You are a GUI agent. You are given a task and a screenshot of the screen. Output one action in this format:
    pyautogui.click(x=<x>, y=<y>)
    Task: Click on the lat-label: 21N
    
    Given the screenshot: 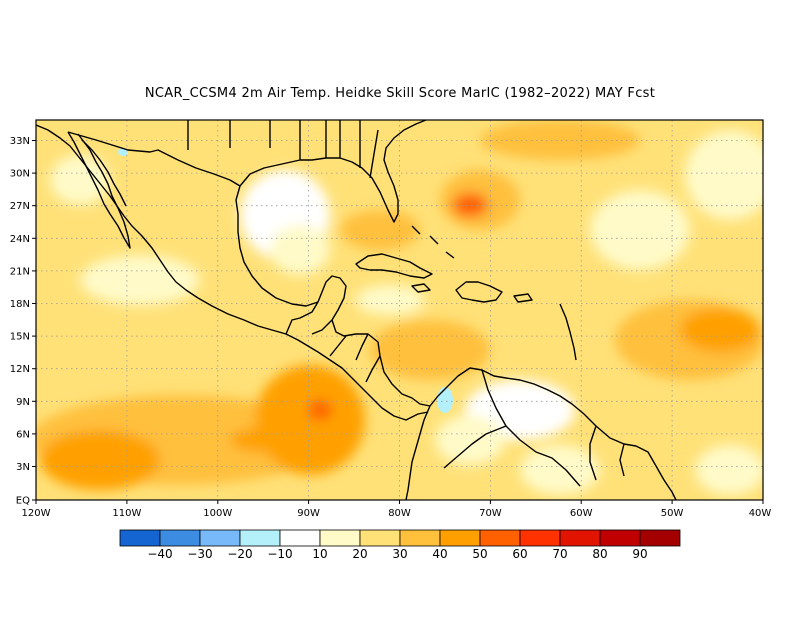 What is the action you would take?
    pyautogui.click(x=20, y=271)
    